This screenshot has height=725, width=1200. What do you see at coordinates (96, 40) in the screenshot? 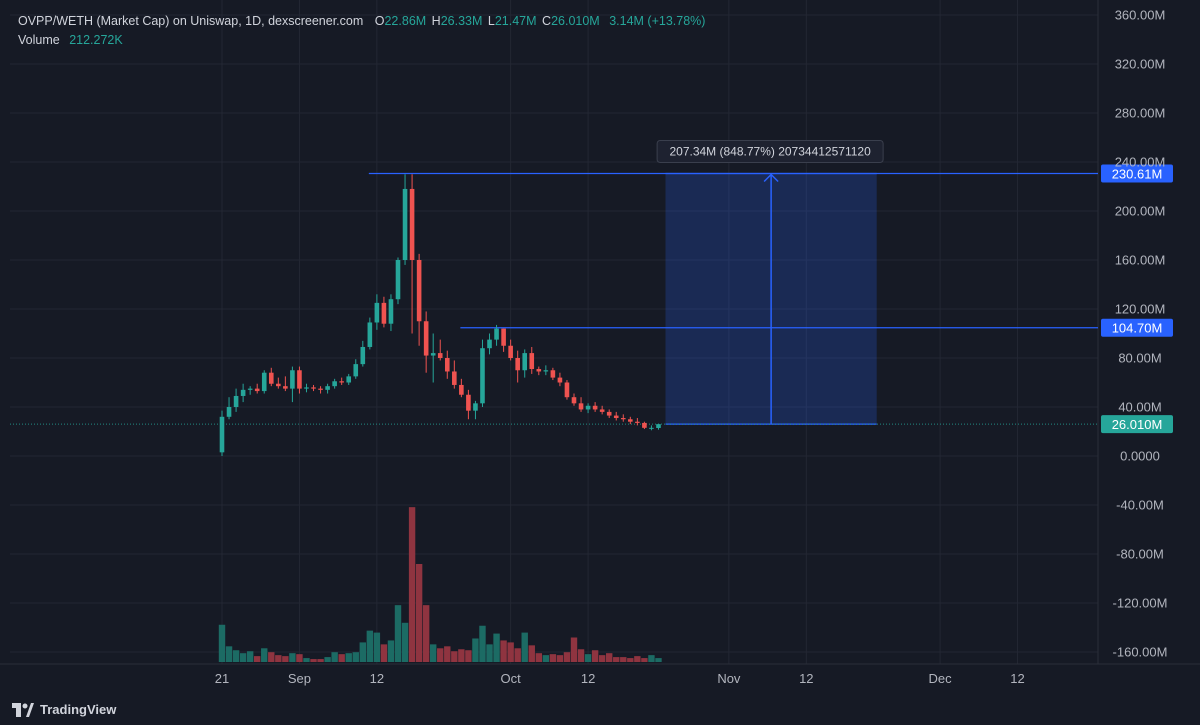
I see `volume-value: 212.272K` at bounding box center [96, 40].